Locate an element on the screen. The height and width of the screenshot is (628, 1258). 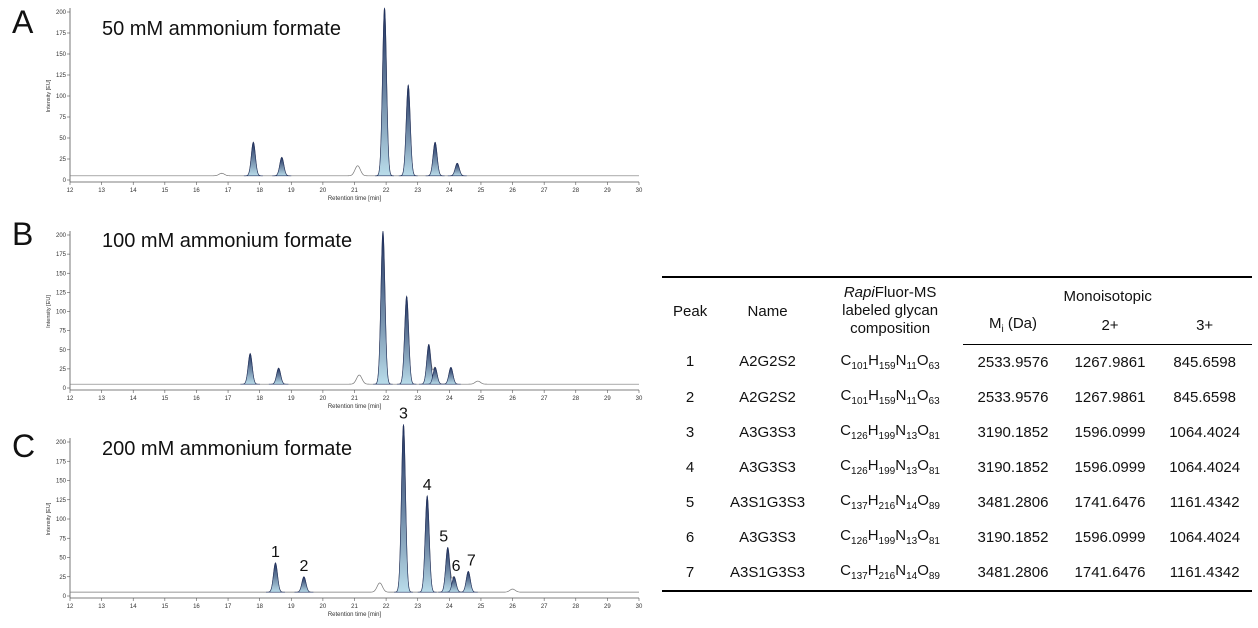
x-tick-label: 15 is located at coordinates (164, 399).